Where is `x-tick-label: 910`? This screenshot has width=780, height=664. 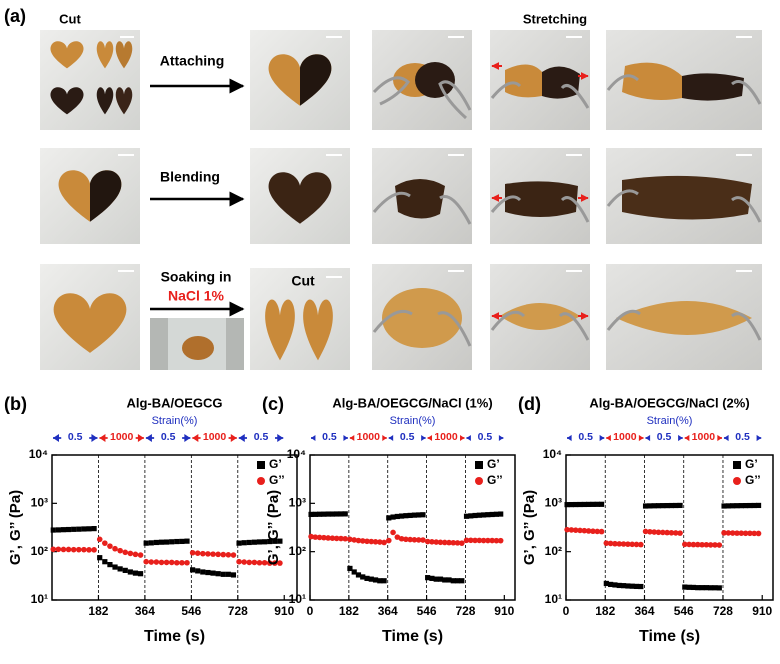
x-tick-label: 910 is located at coordinates (504, 611).